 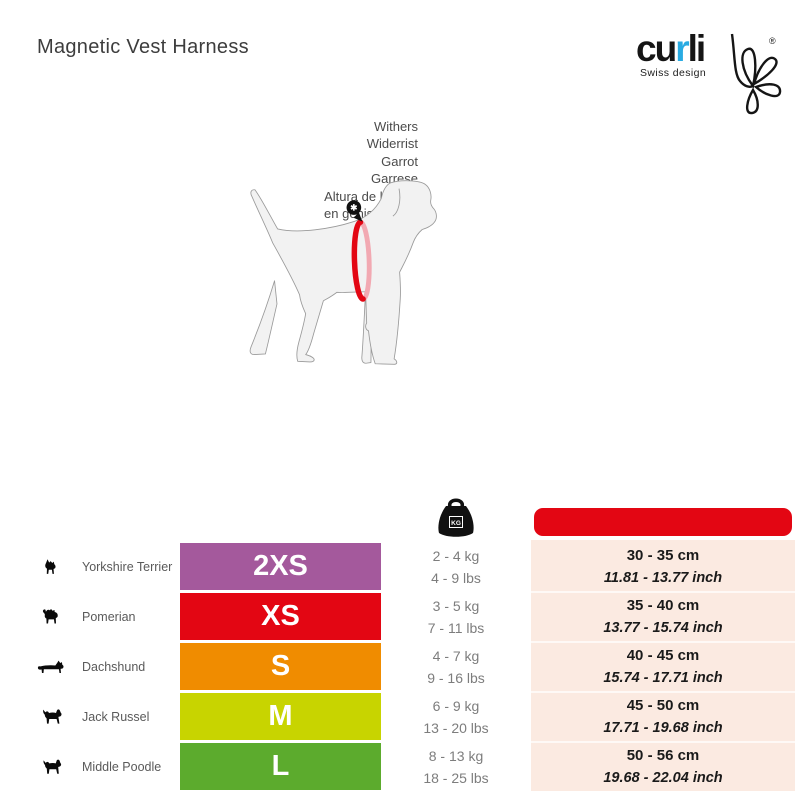 I want to click on withers-label: Withers, so click(x=395, y=126).